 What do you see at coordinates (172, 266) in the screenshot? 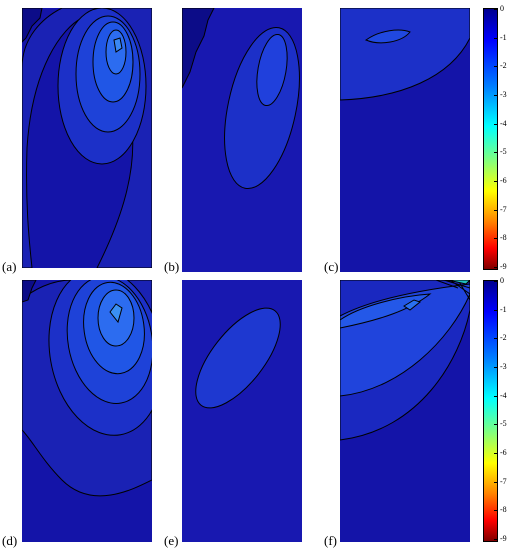
I see `panel-label-b: (b)` at bounding box center [172, 266].